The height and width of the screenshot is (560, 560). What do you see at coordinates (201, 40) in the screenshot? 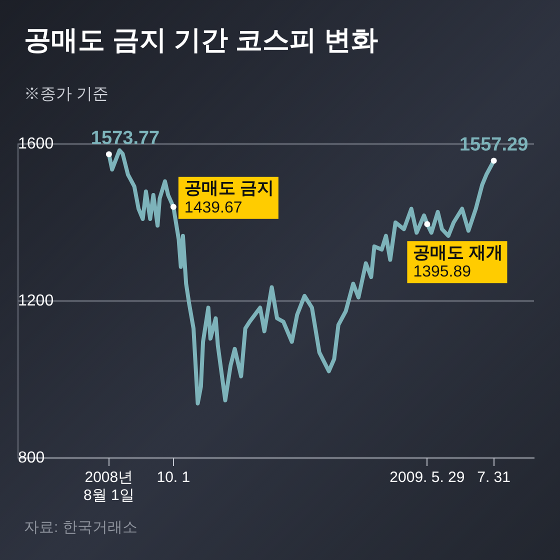
I see `chart-title: 공매도 금지 기간 코스피 변화` at bounding box center [201, 40].